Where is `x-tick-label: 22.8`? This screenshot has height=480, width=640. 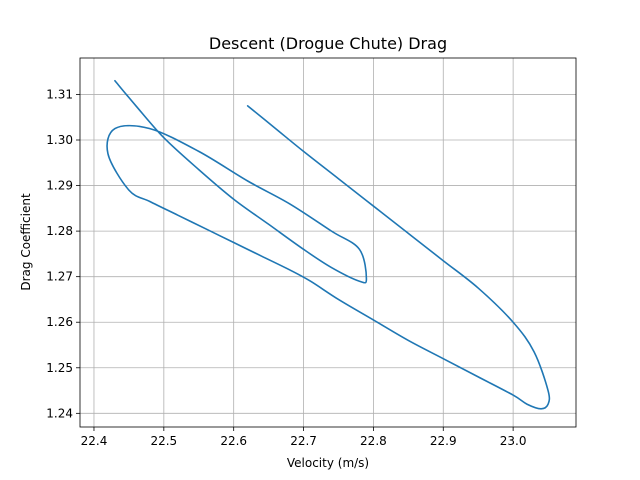 x-tick-label: 22.8 is located at coordinates (373, 441).